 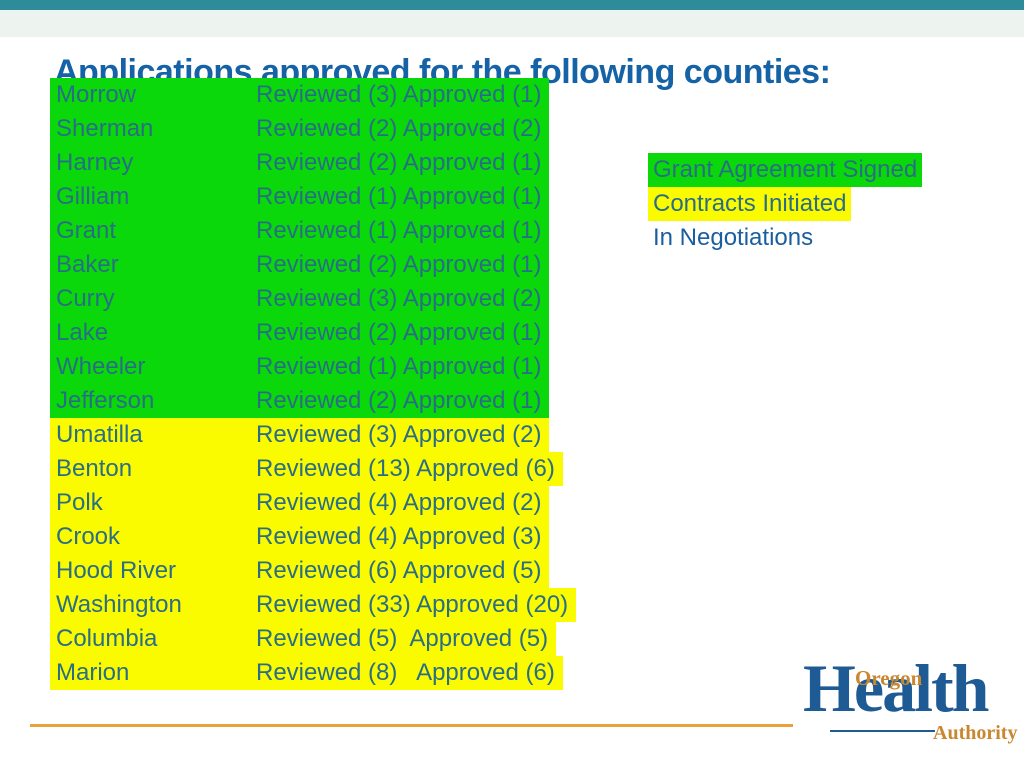 I want to click on county-review-detail: Reviewed (4) Approved (2), so click(x=399, y=502).